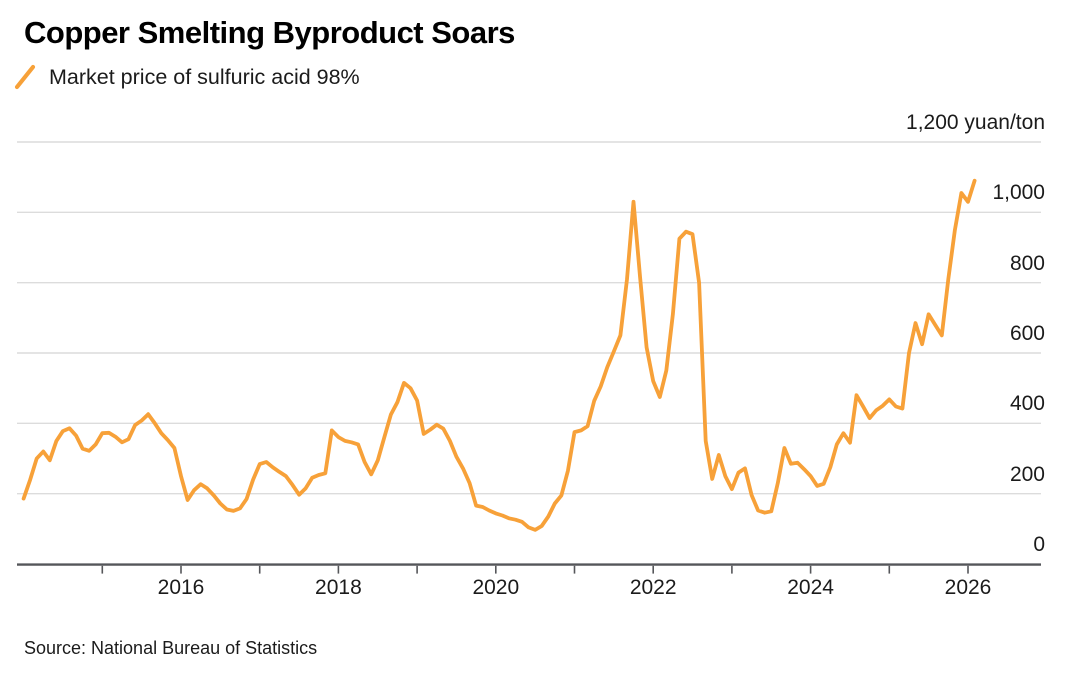 This screenshot has height=675, width=1080. Describe the element at coordinates (496, 587) in the screenshot. I see `x-axis-tick-label: 2020` at that location.